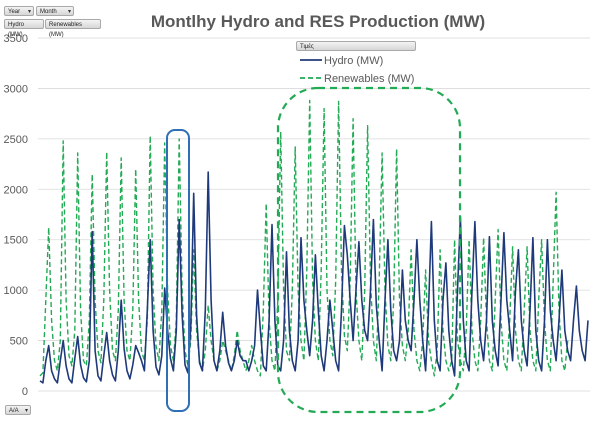 The width and height of the screenshot is (606, 425). Describe the element at coordinates (16, 241) in the screenshot. I see `y-tick-label: 1500` at that location.